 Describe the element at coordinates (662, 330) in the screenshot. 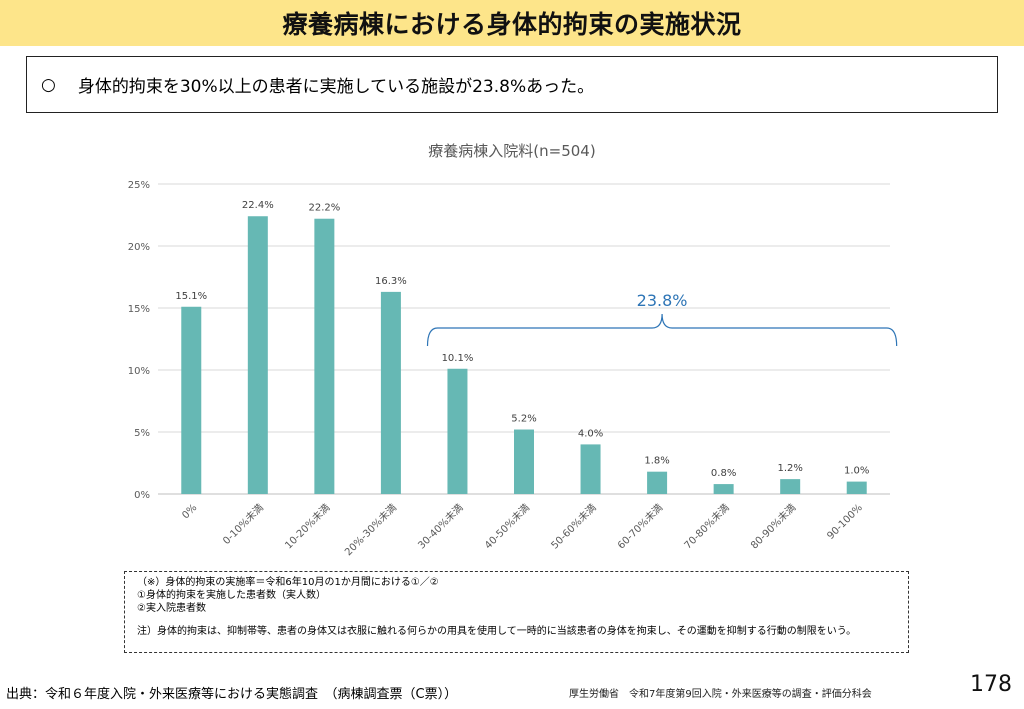

I see `brace-annotation` at that location.